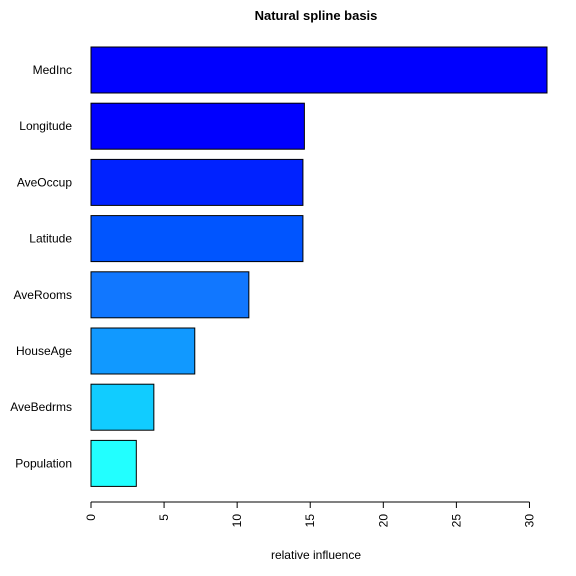 The width and height of the screenshot is (576, 576). Describe the element at coordinates (310, 521) in the screenshot. I see `x-tick-label-15: 15` at that location.